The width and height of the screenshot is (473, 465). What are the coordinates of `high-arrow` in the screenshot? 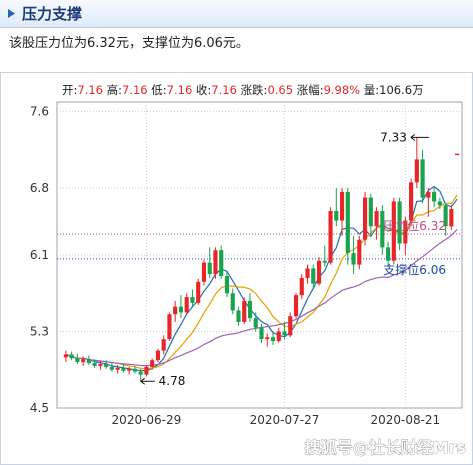 It's located at (419, 137).